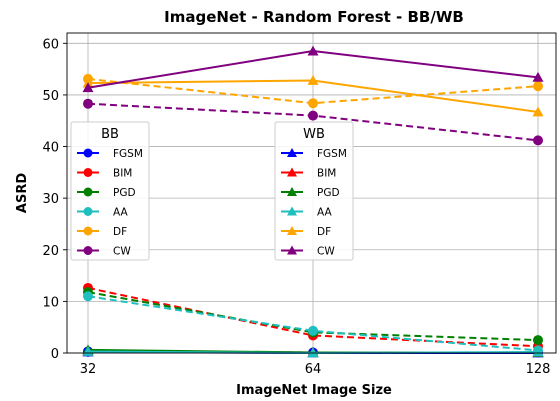 The image size is (560, 401). I want to click on series-bb-cw, so click(313, 122).